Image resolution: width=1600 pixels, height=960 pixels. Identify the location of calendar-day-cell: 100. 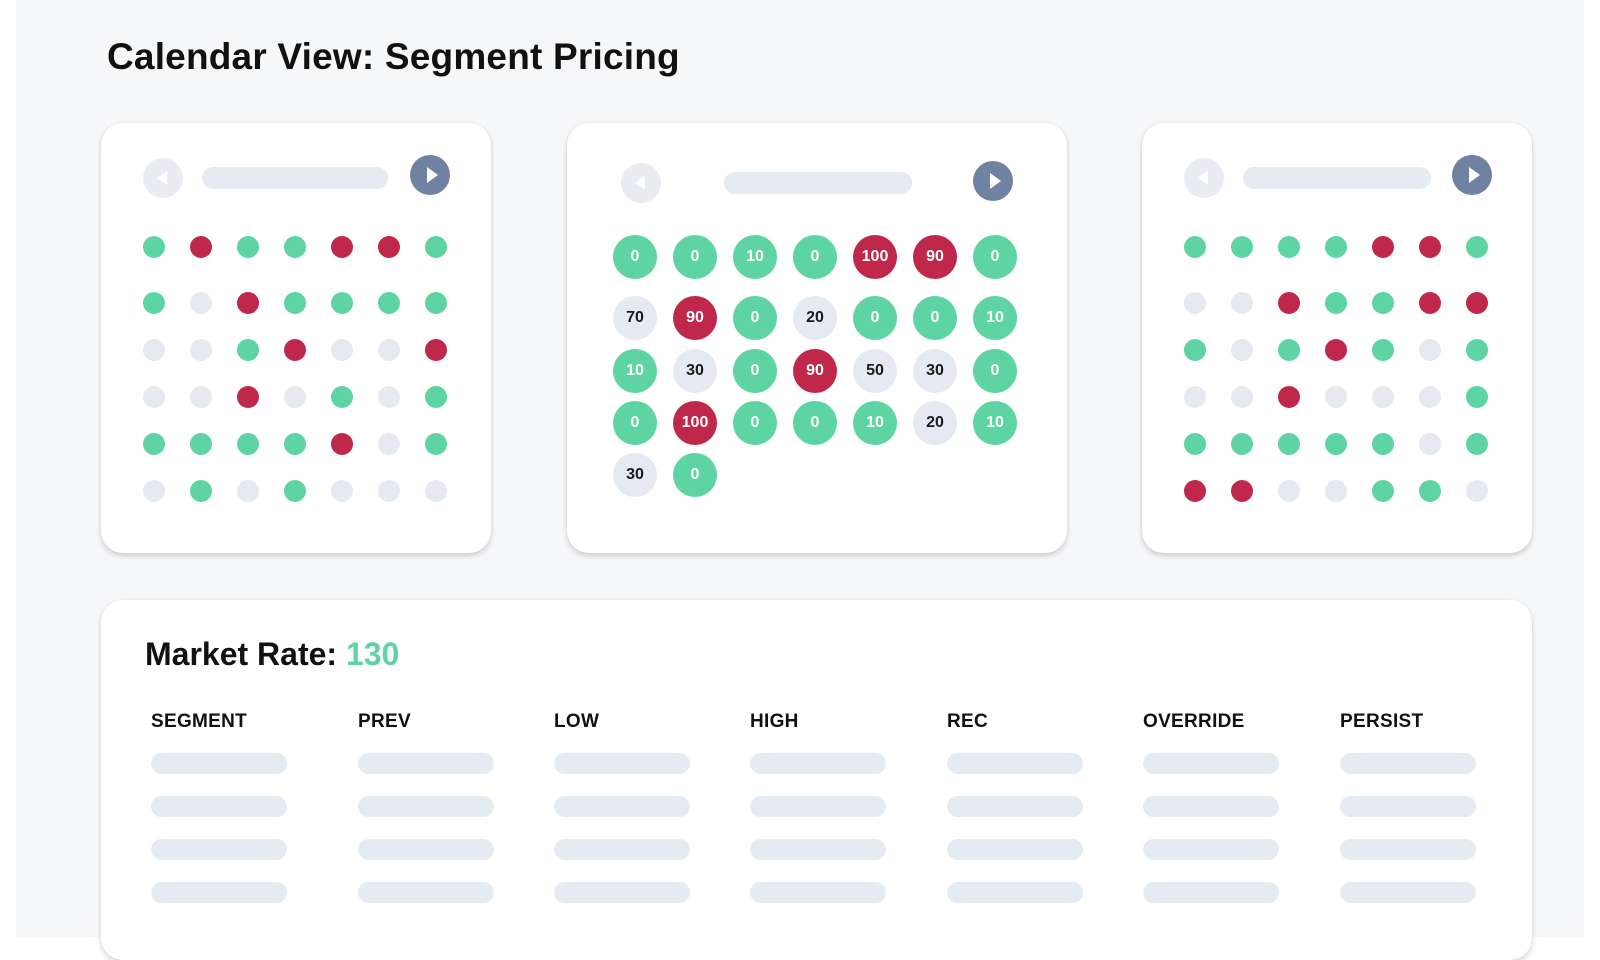
(695, 423).